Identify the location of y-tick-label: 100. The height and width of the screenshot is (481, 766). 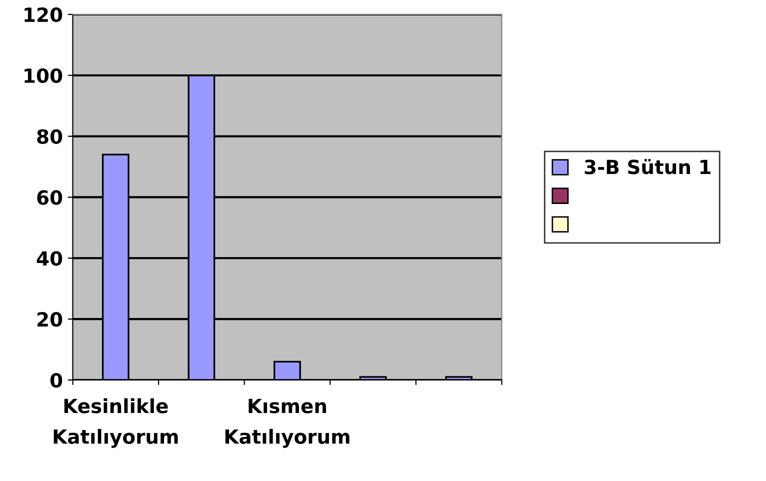
(43, 76).